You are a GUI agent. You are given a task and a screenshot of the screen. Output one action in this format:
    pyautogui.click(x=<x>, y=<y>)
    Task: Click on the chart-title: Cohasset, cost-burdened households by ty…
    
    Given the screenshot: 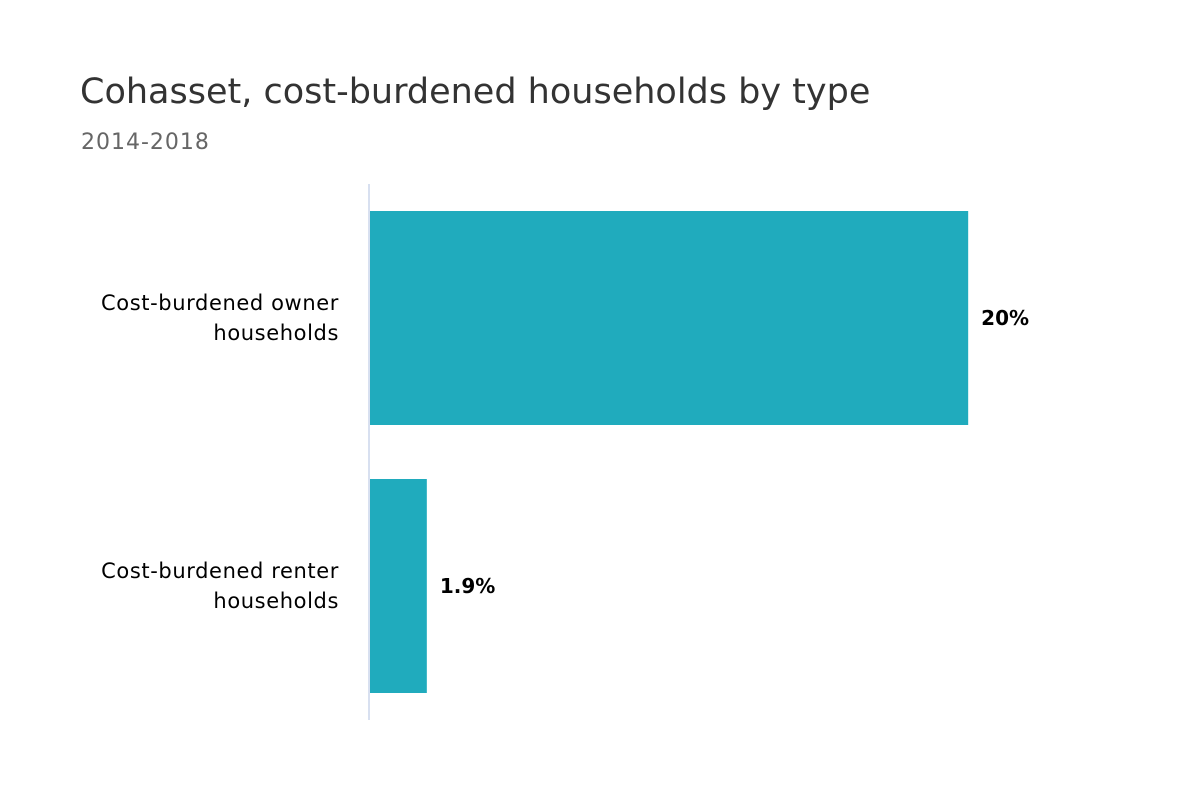 What is the action you would take?
    pyautogui.click(x=475, y=92)
    